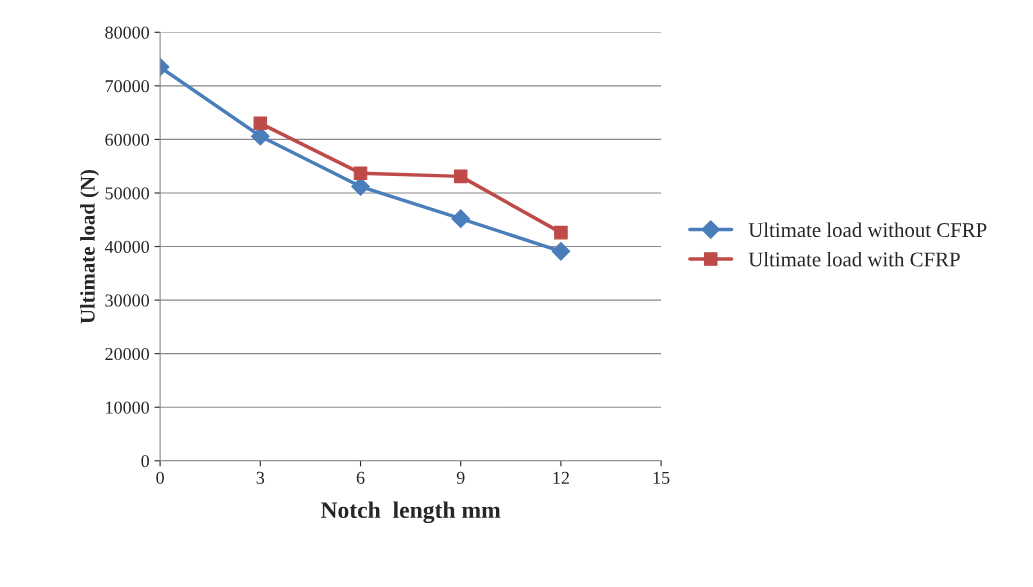  Describe the element at coordinates (854, 259) in the screenshot. I see `legend-label: Ultimate load with CFRP` at that location.